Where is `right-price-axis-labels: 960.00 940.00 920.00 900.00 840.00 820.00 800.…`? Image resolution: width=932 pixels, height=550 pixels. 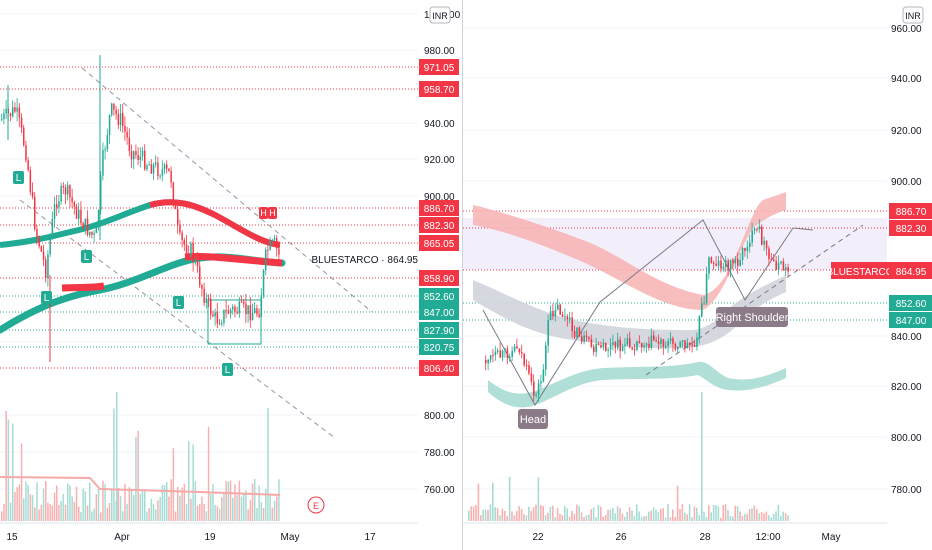
right-price-axis-labels: 960.00 940.00 920.00 900.00 840.00 820.00 800.… is located at coordinates (906, 260).